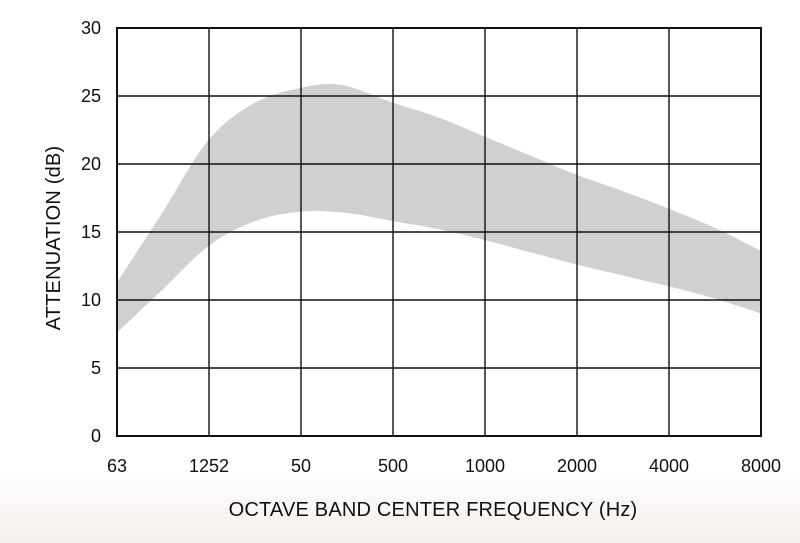 The height and width of the screenshot is (543, 800). What do you see at coordinates (301, 466) in the screenshot?
I see `x-tick-label: 50` at bounding box center [301, 466].